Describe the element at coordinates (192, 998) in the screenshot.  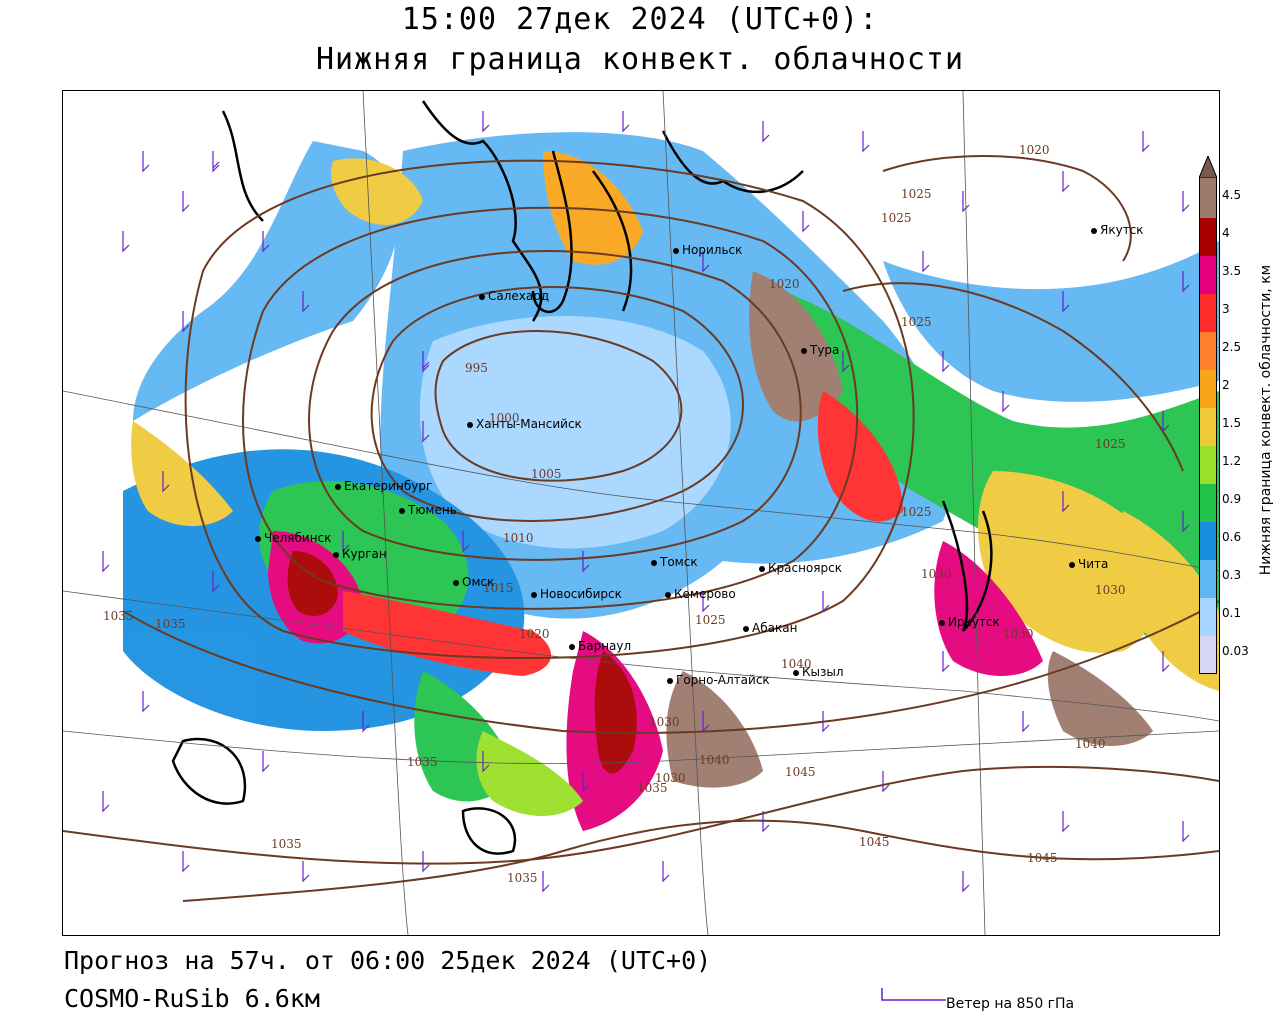
I see `model-name: COSMO-RuSib 6.6км` at that location.